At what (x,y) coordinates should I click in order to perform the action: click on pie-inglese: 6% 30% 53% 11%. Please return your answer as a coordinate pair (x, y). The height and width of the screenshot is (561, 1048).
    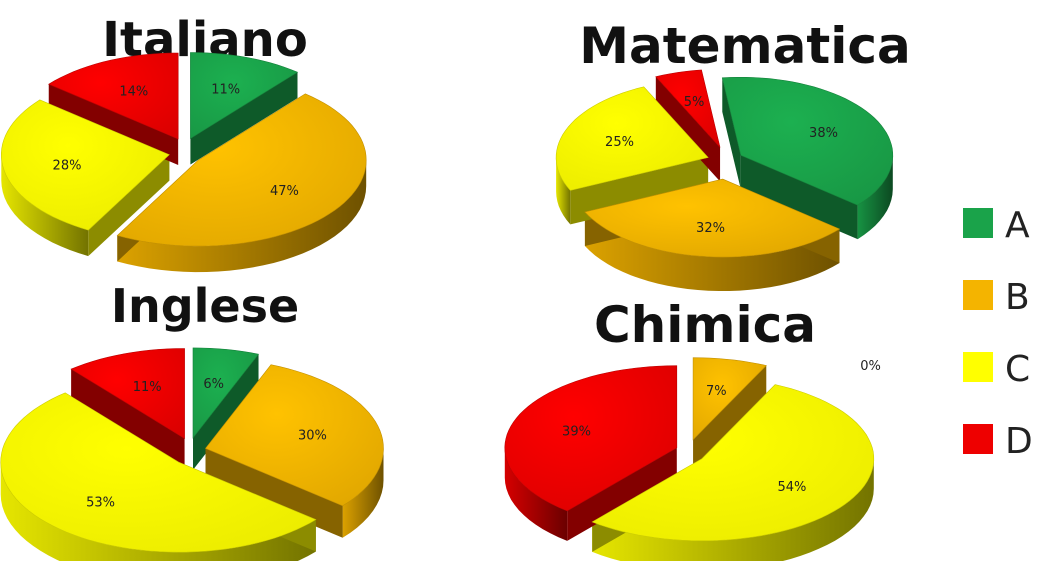
    Looking at the image, I should click on (192, 454).